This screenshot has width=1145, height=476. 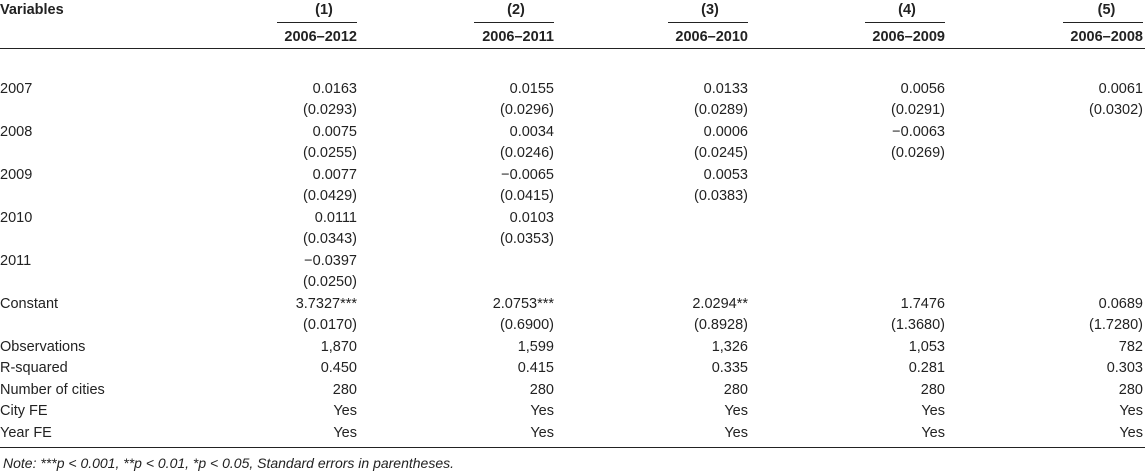 I want to click on cell-model-5: 0.0689, so click(x=1120, y=303).